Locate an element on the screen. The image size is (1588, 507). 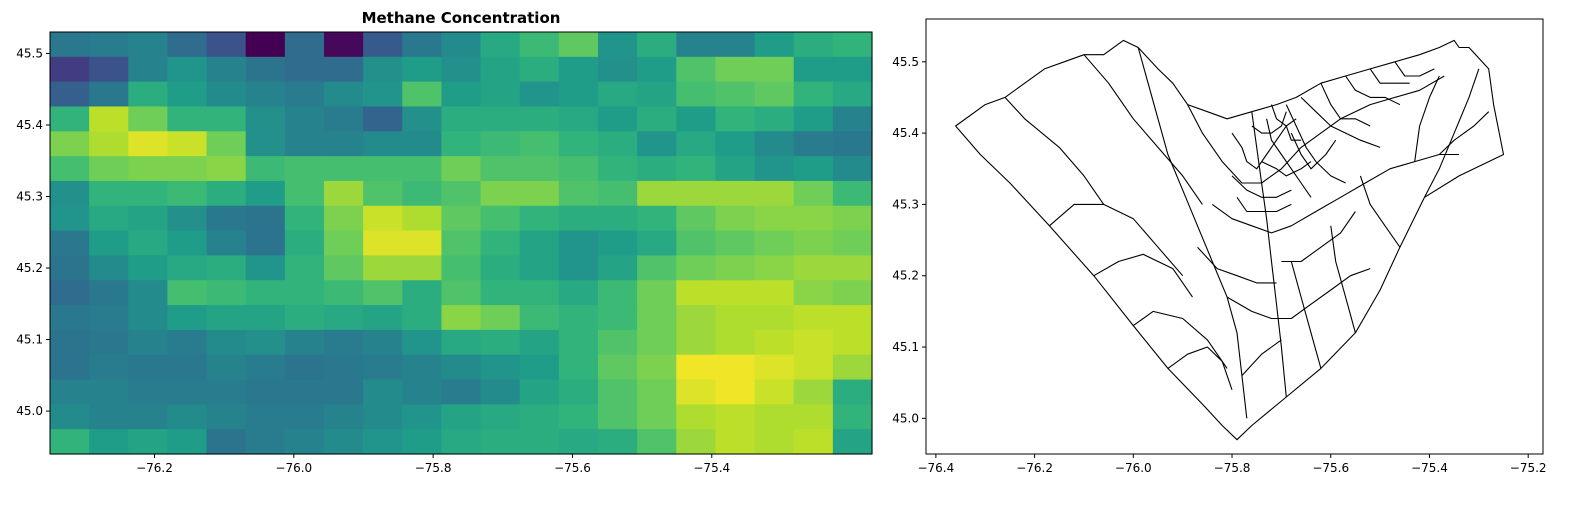
heatmap-x-tick-label: −75.4 is located at coordinates (711, 468).